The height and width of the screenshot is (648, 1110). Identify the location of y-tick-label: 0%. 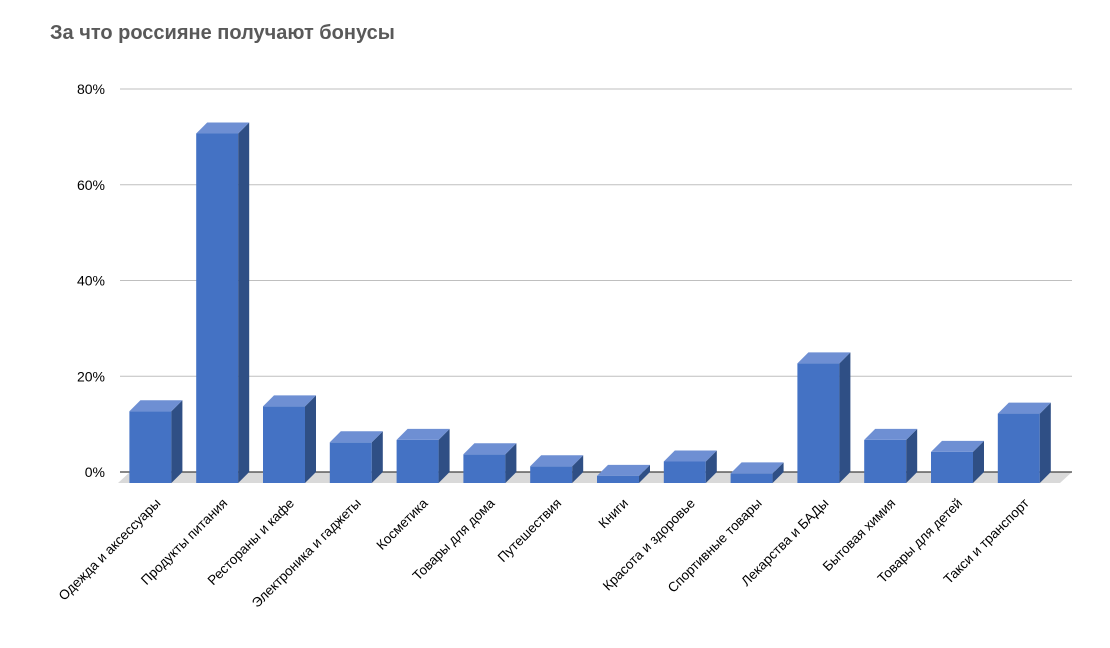
(95, 472).